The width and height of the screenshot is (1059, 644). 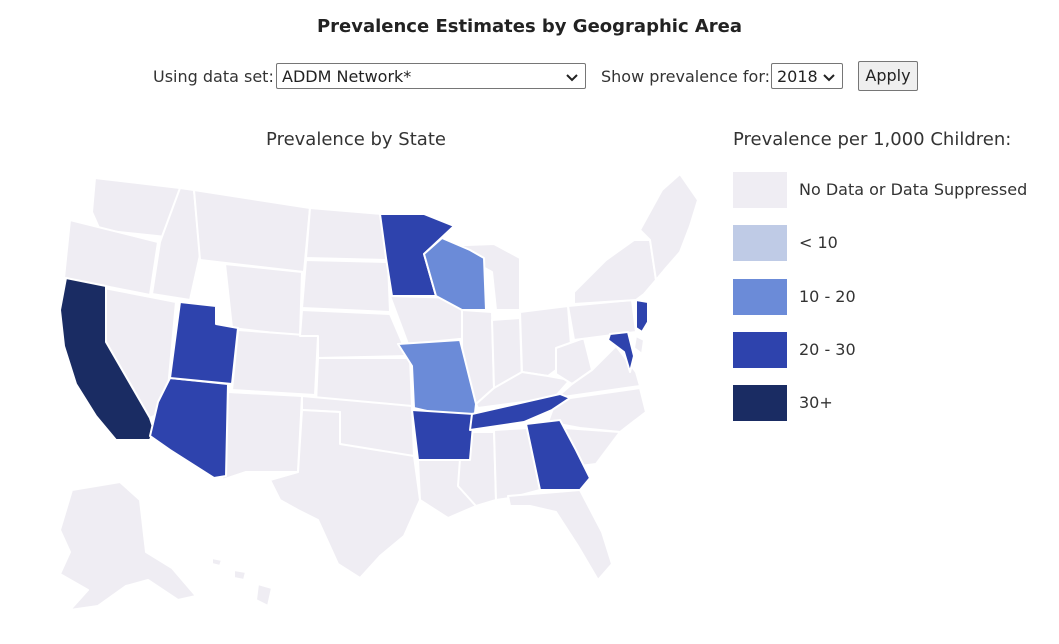 I want to click on state-florida, so click(x=560, y=535).